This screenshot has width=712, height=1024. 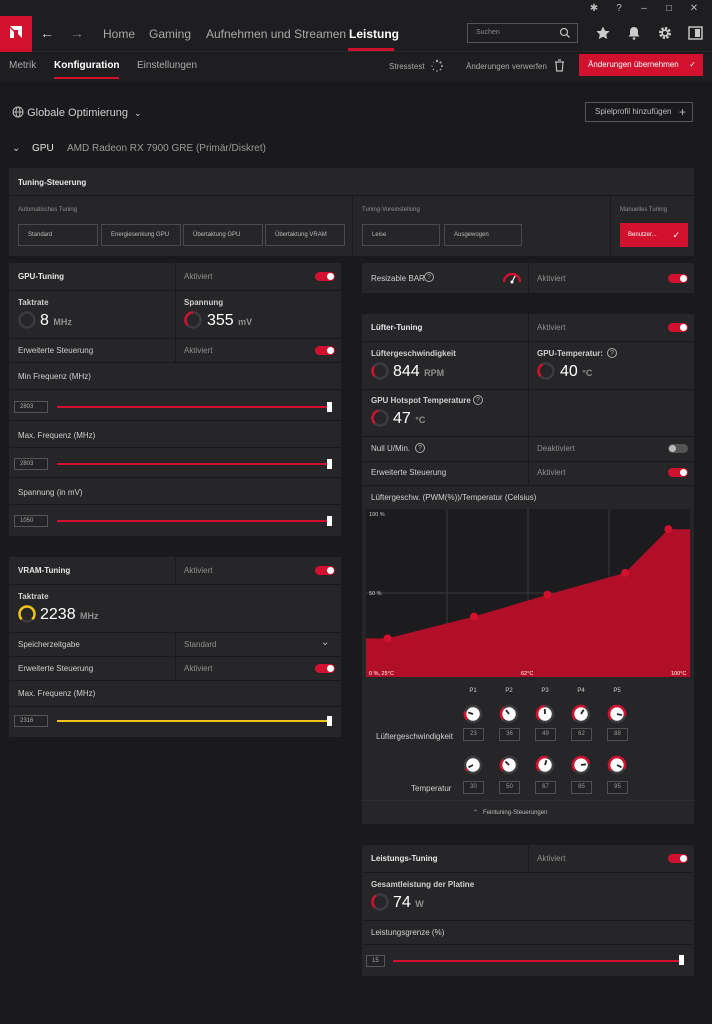 What do you see at coordinates (407, 66) in the screenshot?
I see `stress-test-label: Stresstest` at bounding box center [407, 66].